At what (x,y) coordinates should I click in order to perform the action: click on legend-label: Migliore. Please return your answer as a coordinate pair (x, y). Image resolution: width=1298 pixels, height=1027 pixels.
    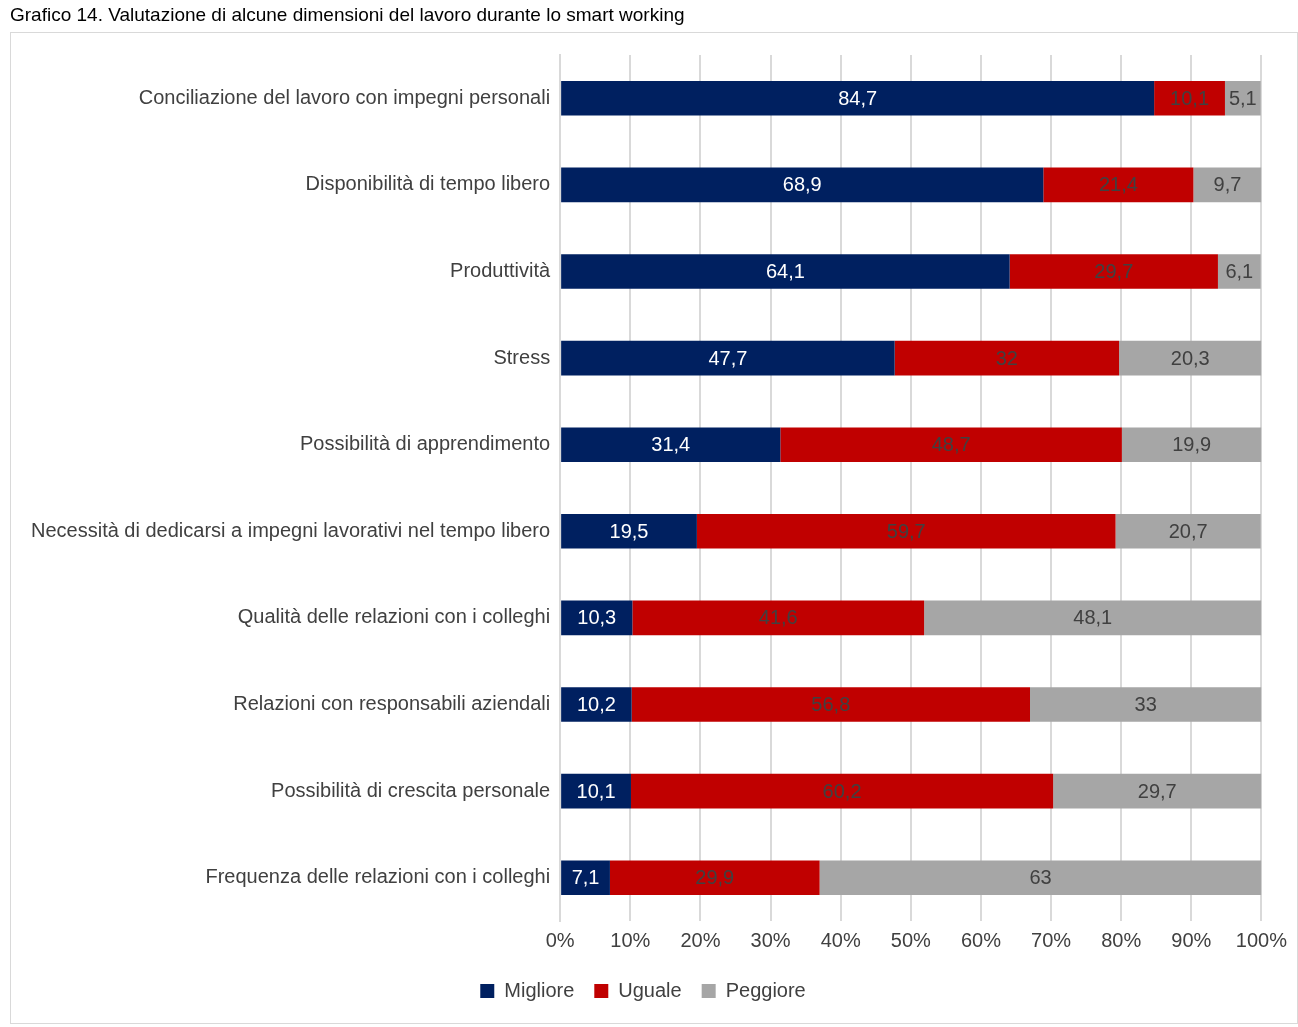
    Looking at the image, I should click on (539, 989).